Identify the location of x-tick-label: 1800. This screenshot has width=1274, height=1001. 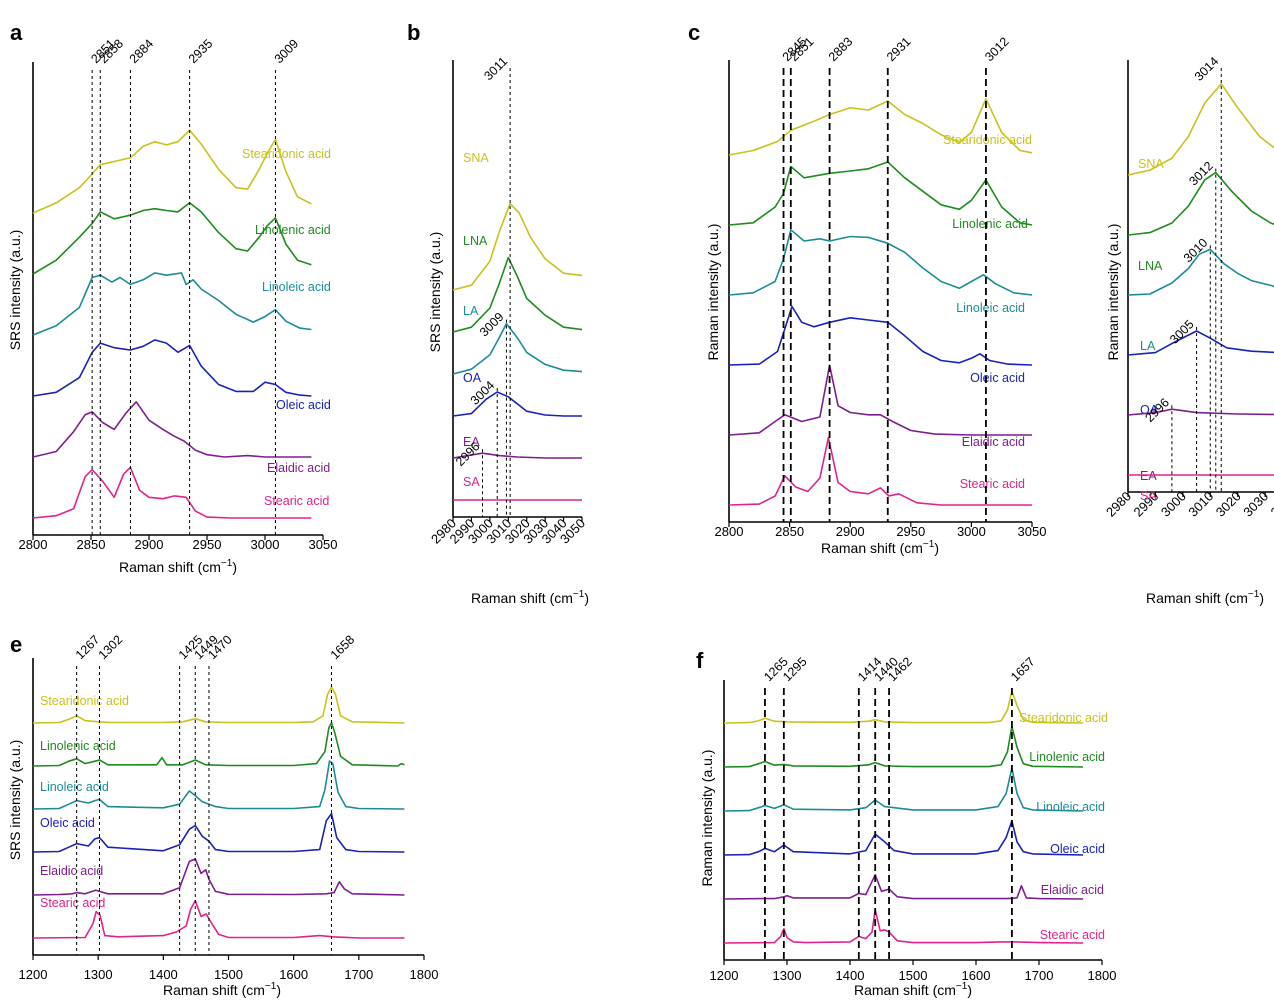
(424, 974).